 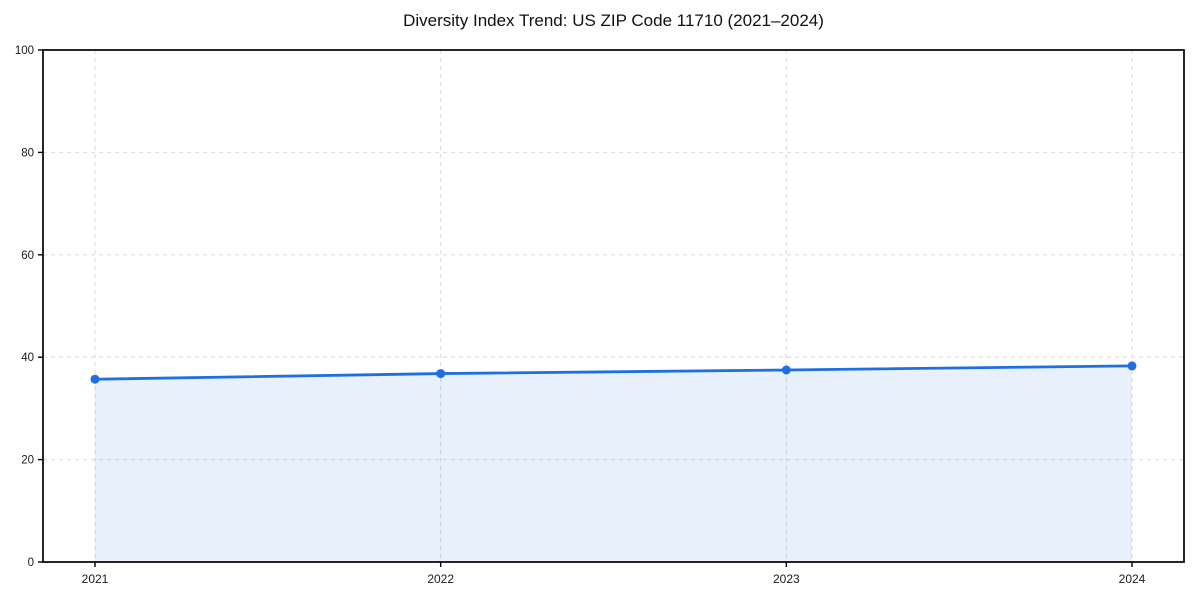 What do you see at coordinates (441, 374) in the screenshot?
I see `data-point-2022` at bounding box center [441, 374].